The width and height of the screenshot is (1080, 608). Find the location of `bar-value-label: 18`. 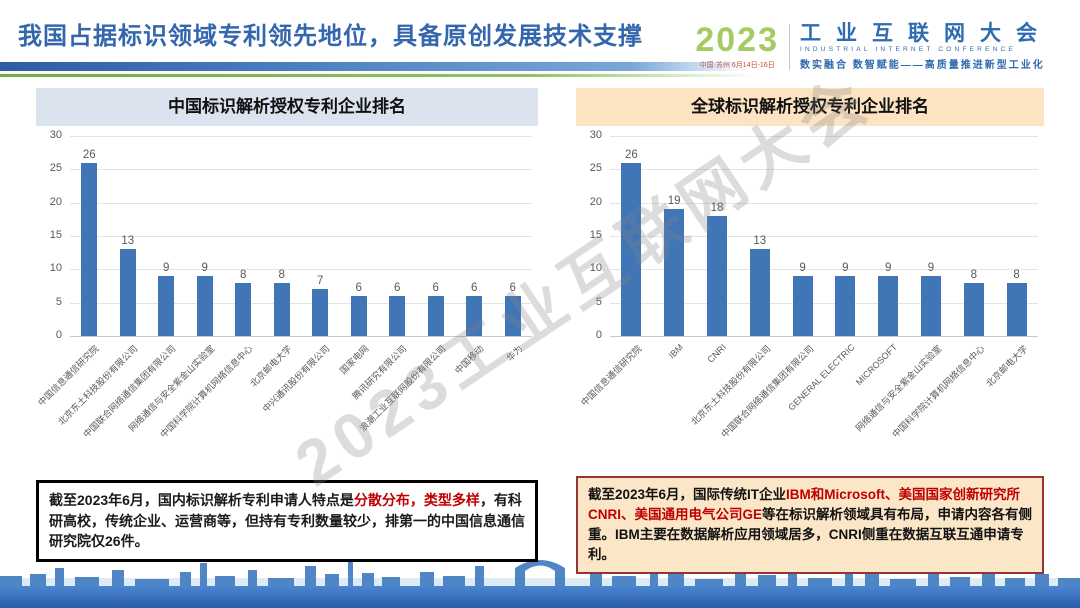

bar-value-label: 18 is located at coordinates (717, 208).